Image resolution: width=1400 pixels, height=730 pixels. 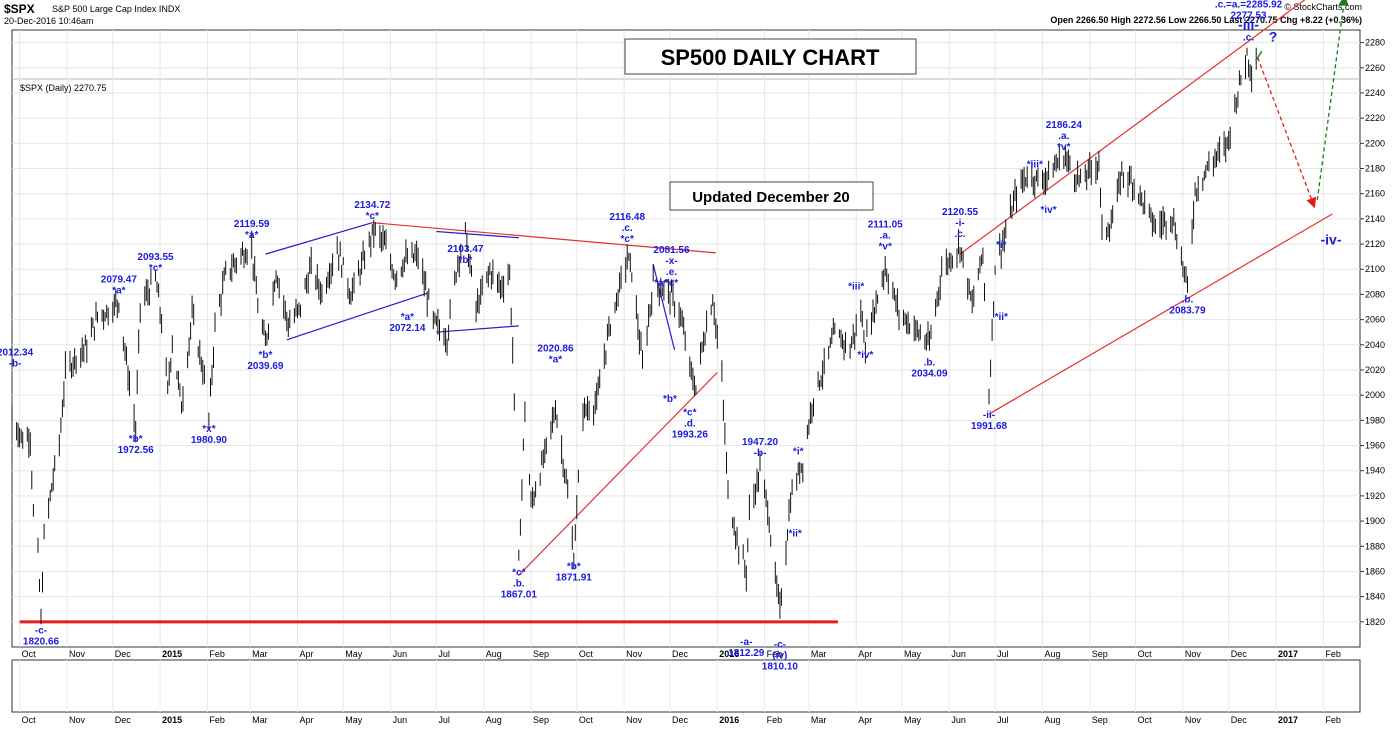 What do you see at coordinates (627, 239) in the screenshot?
I see `wave-label-line: *c*` at bounding box center [627, 239].